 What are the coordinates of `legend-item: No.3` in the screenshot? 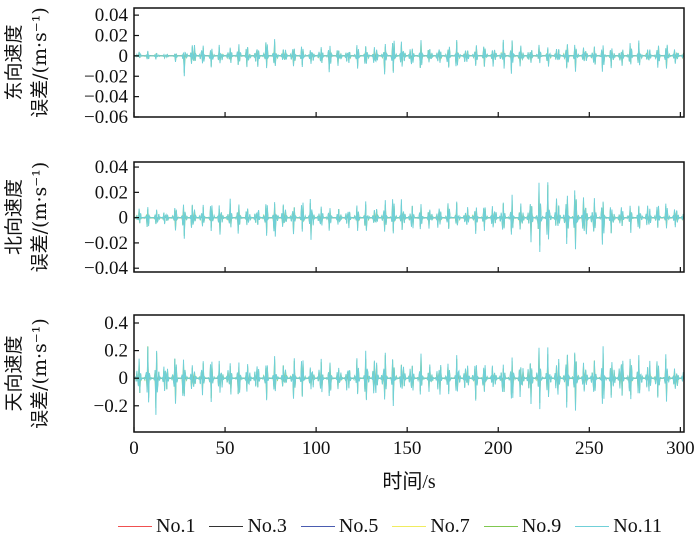 It's located at (248, 526).